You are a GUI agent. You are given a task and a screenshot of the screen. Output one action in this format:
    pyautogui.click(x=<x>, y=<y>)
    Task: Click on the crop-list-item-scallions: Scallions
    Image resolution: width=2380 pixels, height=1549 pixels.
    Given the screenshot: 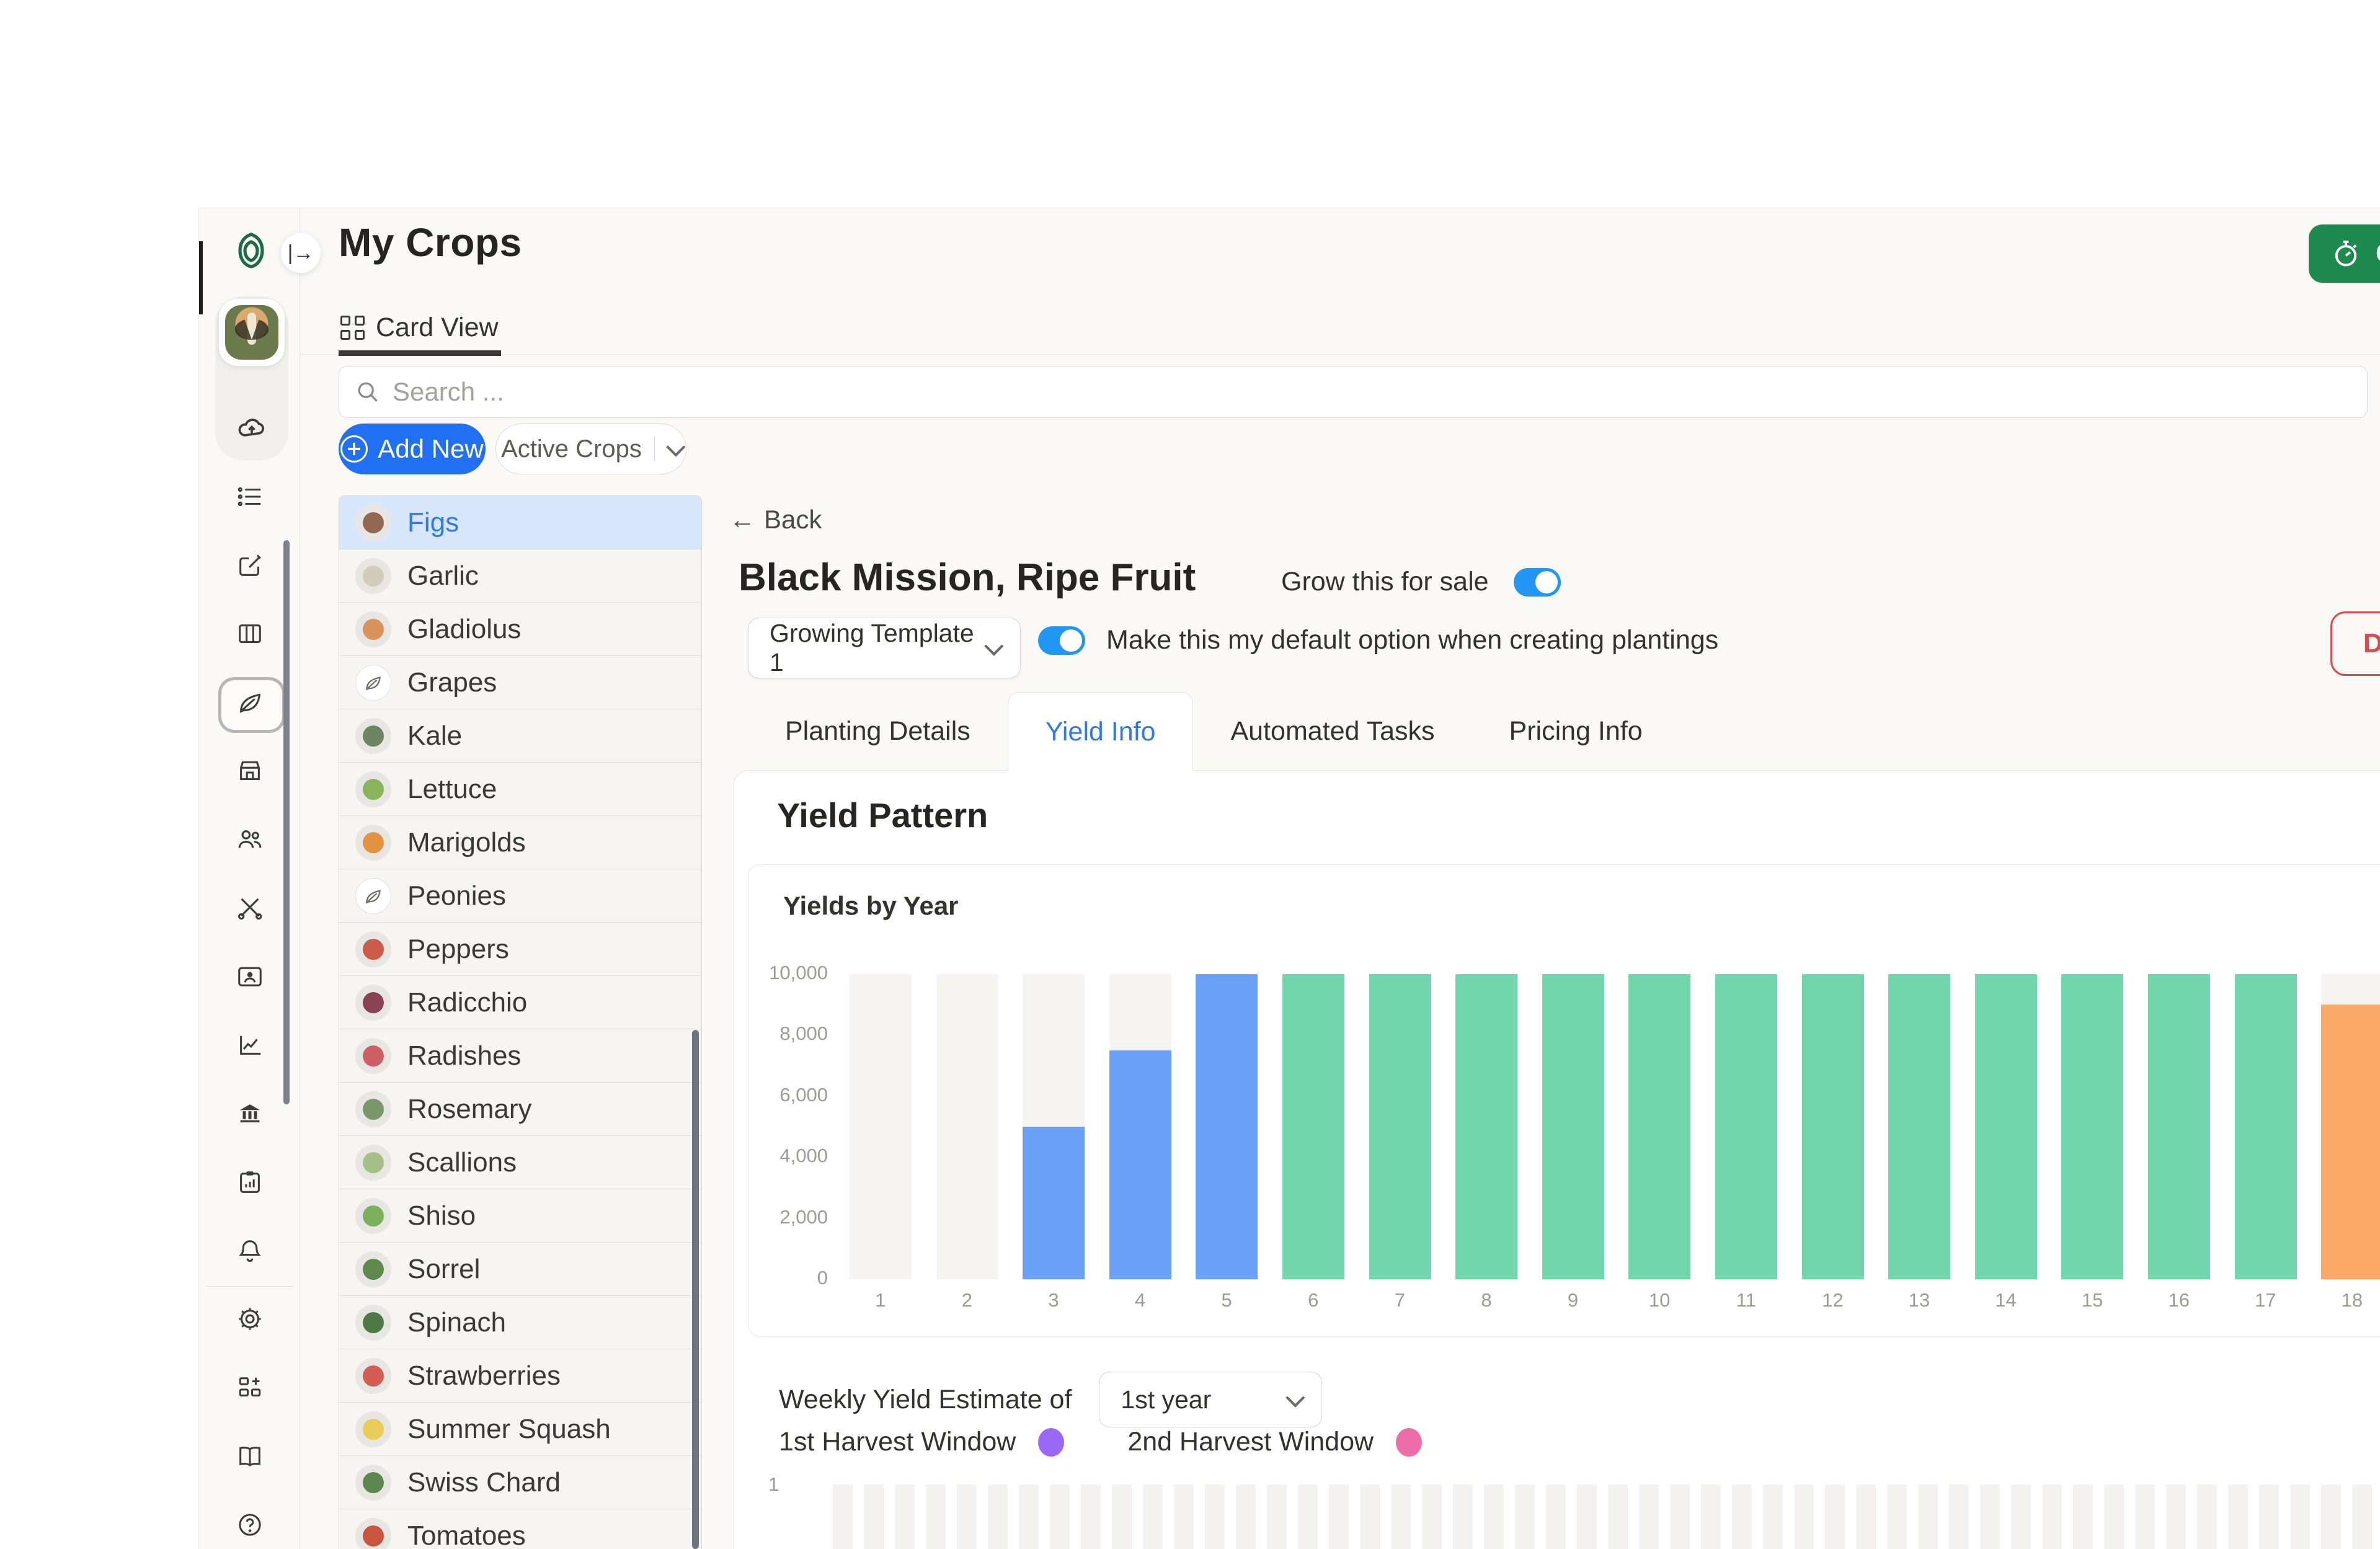 What is the action you would take?
    pyautogui.click(x=520, y=1162)
    